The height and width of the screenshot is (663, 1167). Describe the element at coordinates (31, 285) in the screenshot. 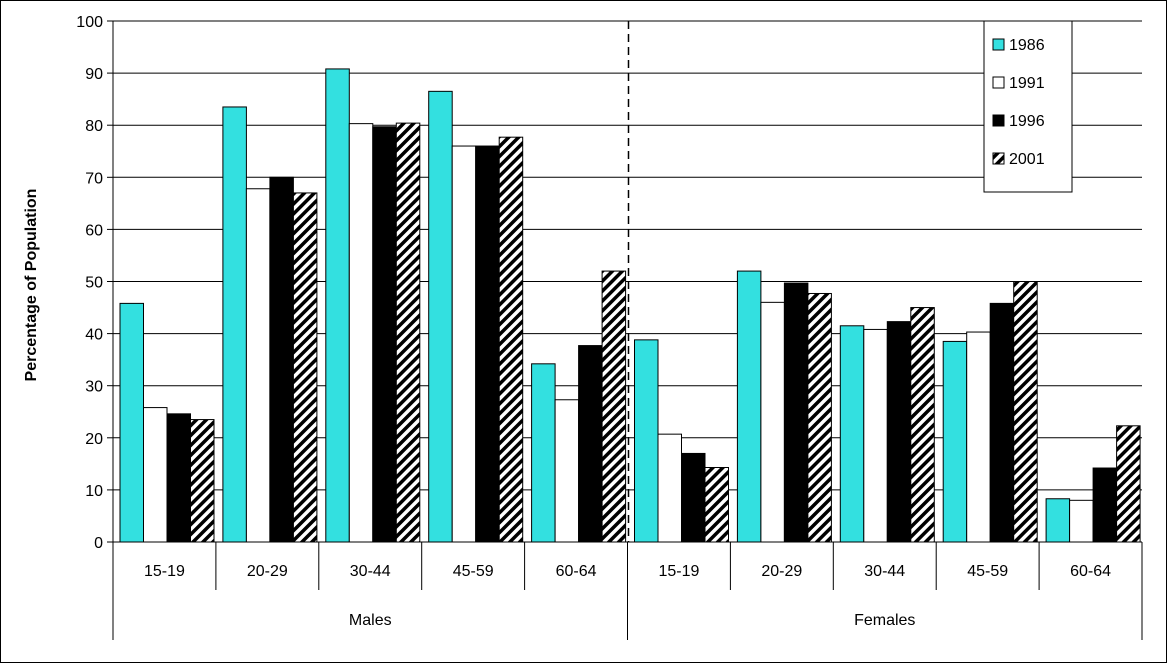

I see `y-axis-label: Percentage of Population` at that location.